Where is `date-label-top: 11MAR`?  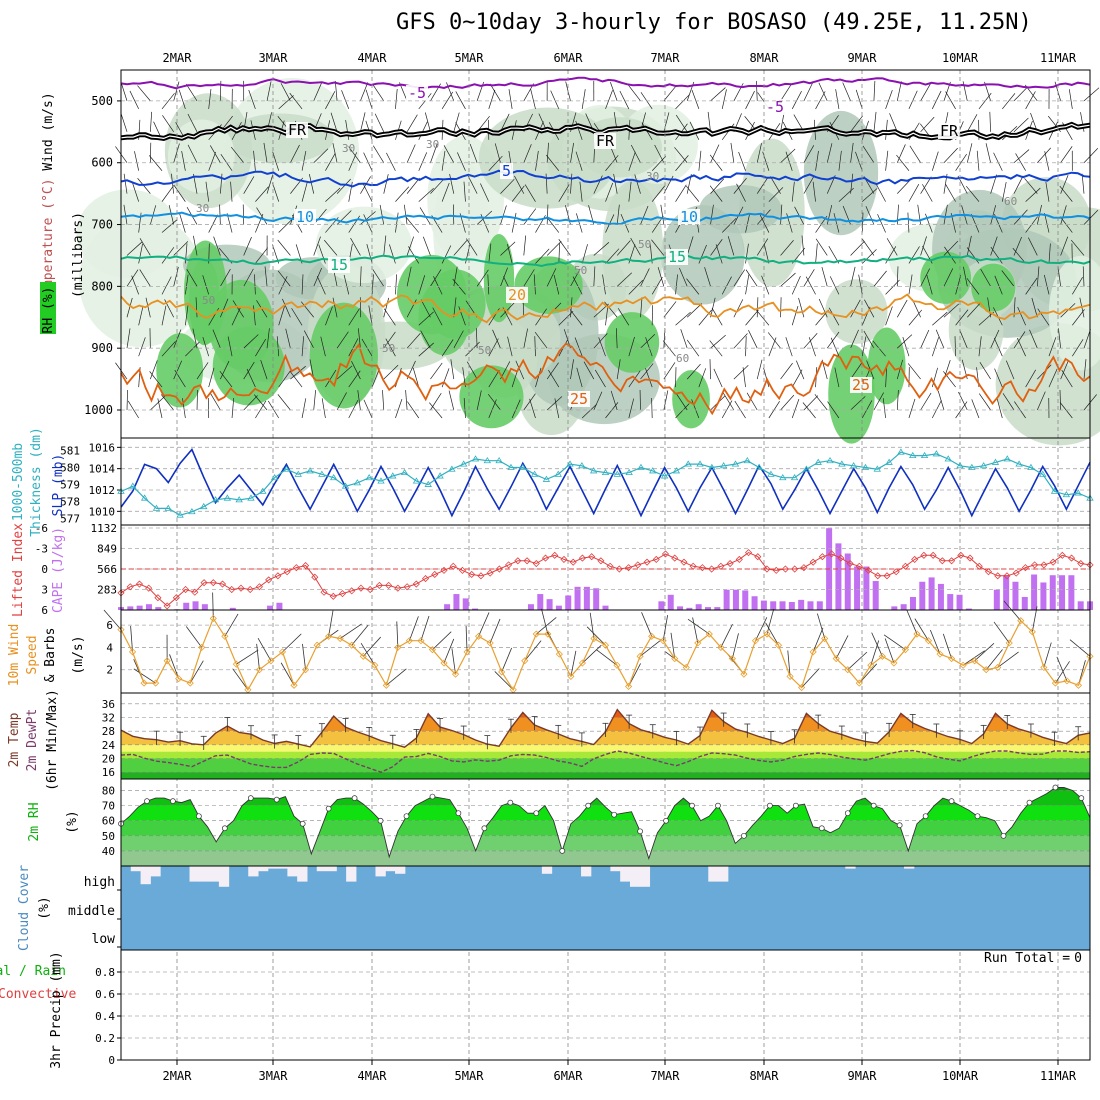
date-label-top: 11MAR is located at coordinates (1058, 58).